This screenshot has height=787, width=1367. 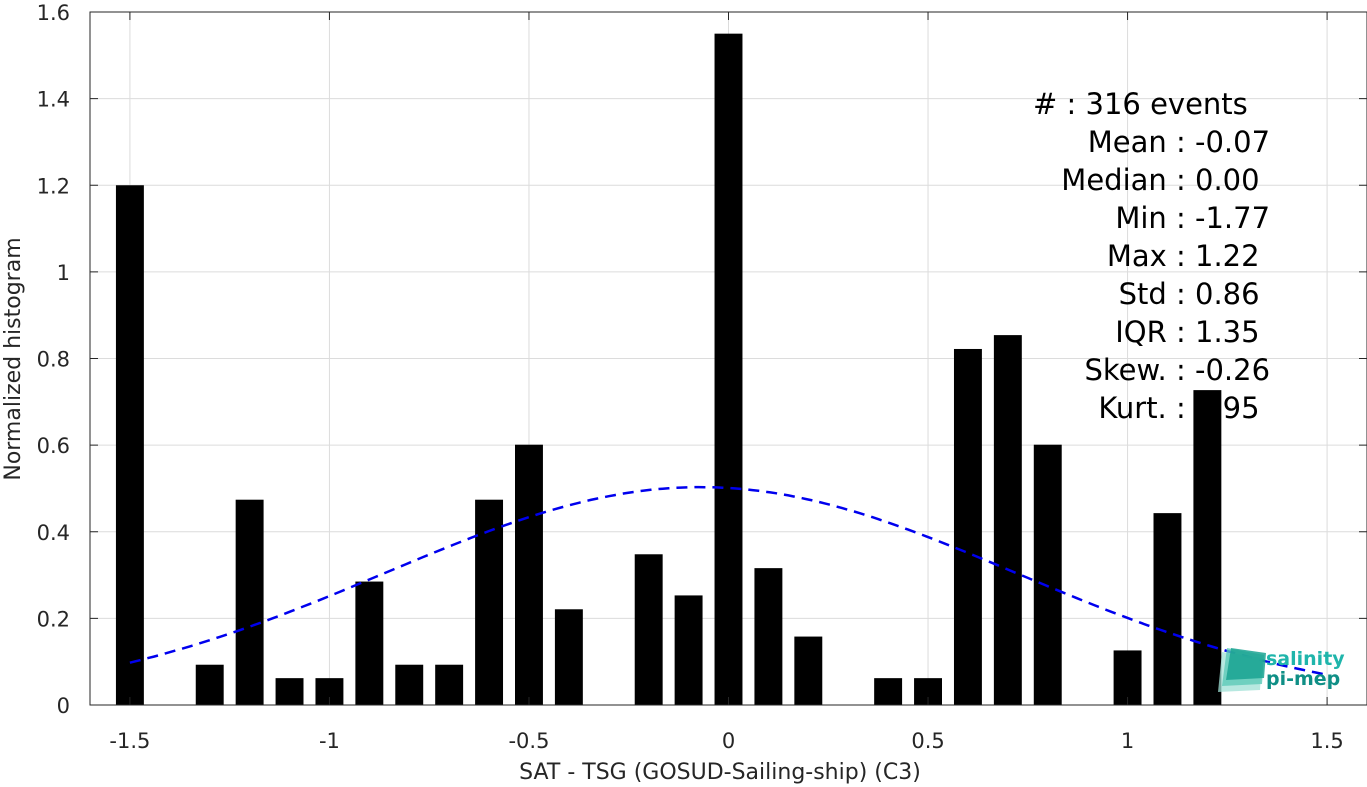 I want to click on logo-line-2: pi-mep, so click(x=1303, y=679).